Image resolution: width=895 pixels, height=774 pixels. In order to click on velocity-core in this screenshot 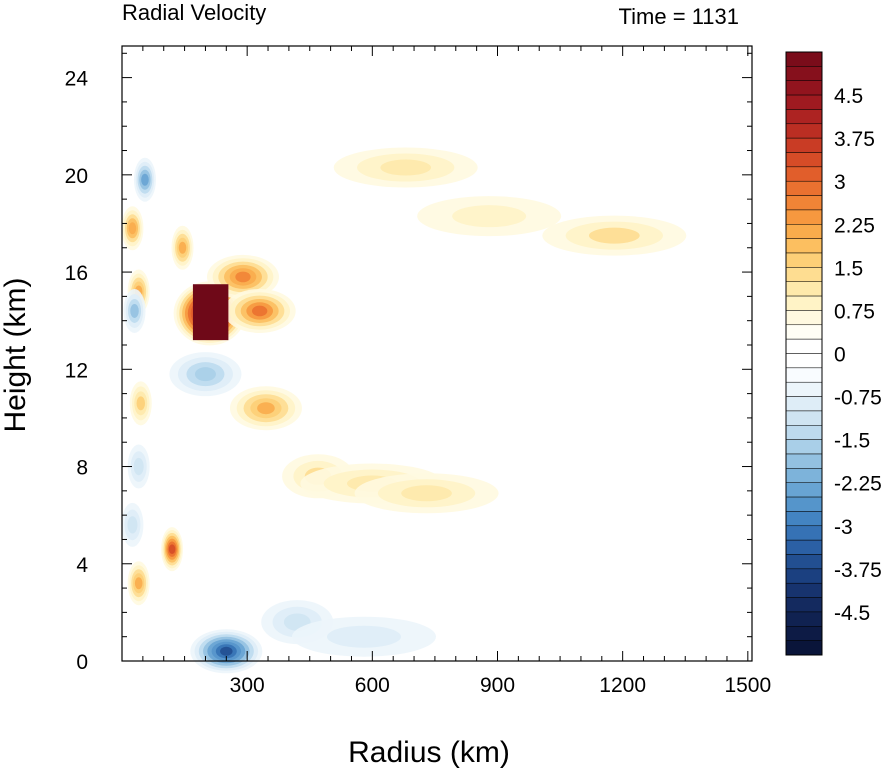, I will do `click(210, 312)`.